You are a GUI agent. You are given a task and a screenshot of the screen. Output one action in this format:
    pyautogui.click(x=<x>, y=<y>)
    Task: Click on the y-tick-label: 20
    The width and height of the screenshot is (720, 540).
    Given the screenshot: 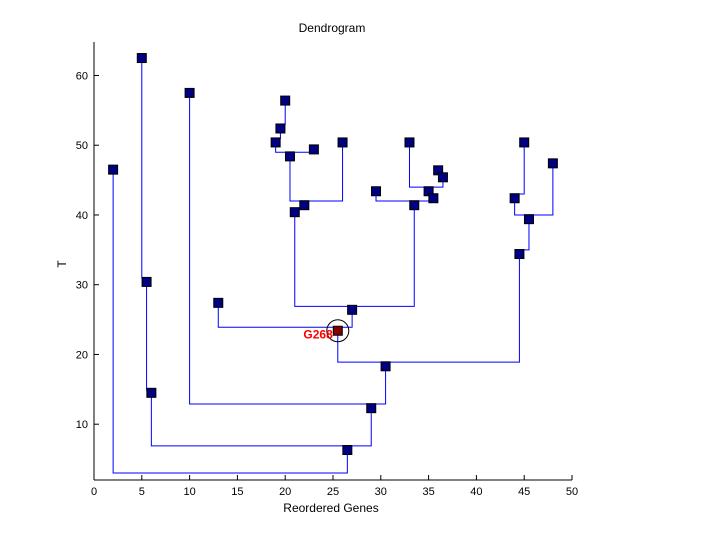 What is the action you would take?
    pyautogui.click(x=82, y=355)
    